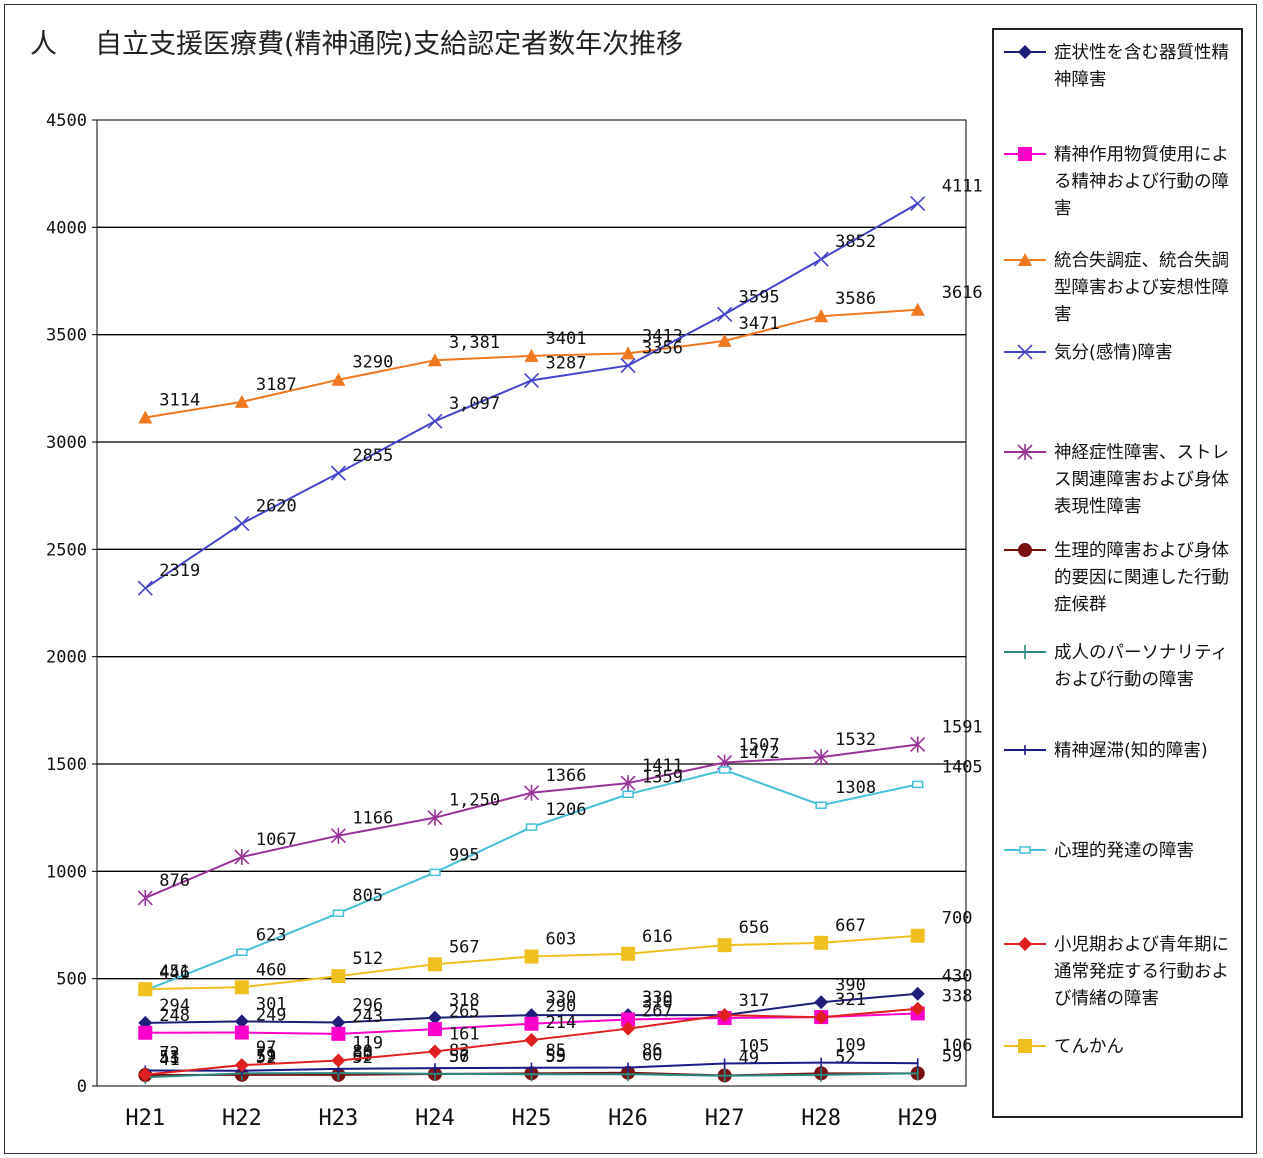 Image resolution: width=1263 pixels, height=1158 pixels. What do you see at coordinates (556, 1051) in the screenshot?
I see `data-label: 85` at bounding box center [556, 1051].